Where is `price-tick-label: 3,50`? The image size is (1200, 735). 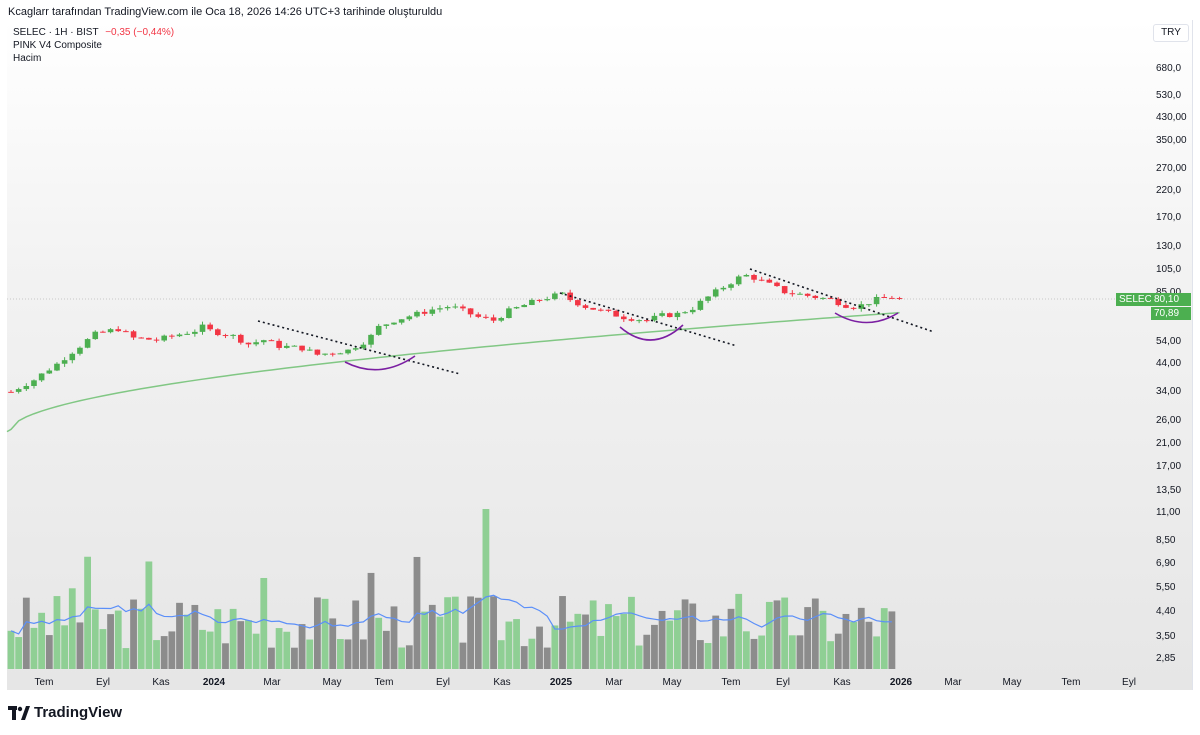
price-tick-label: 3,50 is located at coordinates (1166, 636).